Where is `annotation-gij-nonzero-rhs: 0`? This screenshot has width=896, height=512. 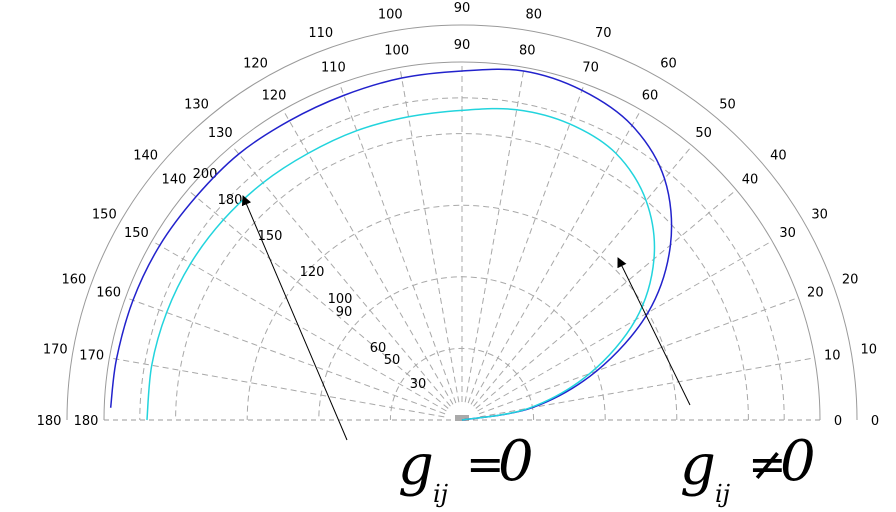 annotation-gij-nonzero-rhs: 0 is located at coordinates (798, 461).